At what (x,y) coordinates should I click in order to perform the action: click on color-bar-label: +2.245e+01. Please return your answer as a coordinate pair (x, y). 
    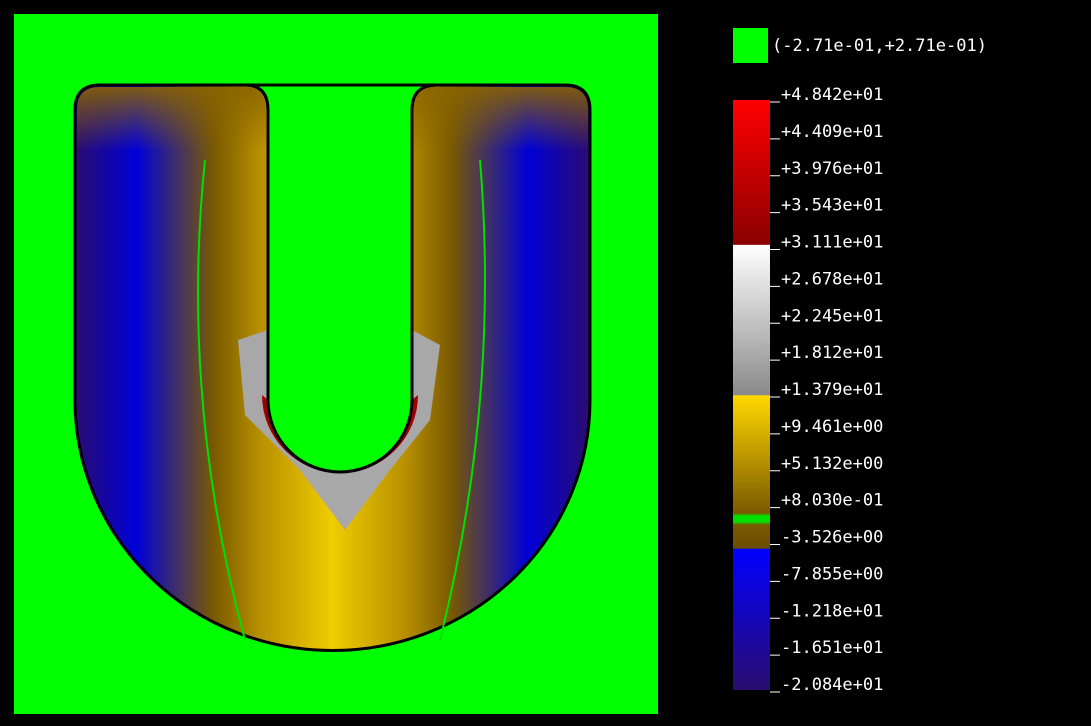
    Looking at the image, I should click on (832, 316).